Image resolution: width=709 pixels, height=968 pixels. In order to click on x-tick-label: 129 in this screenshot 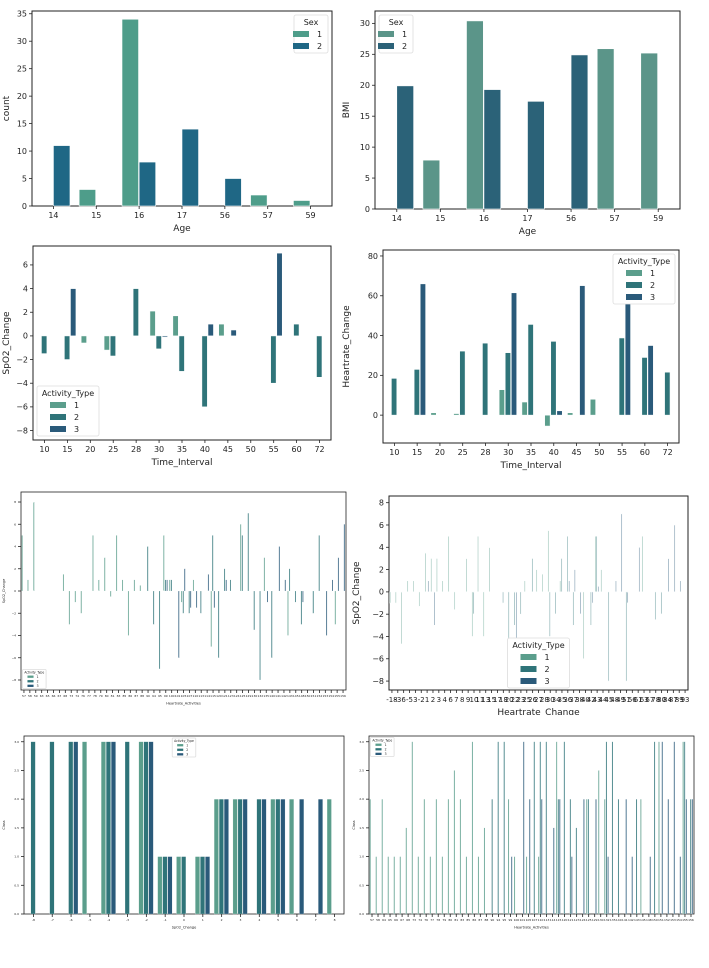, I will do `click(595, 920)`.